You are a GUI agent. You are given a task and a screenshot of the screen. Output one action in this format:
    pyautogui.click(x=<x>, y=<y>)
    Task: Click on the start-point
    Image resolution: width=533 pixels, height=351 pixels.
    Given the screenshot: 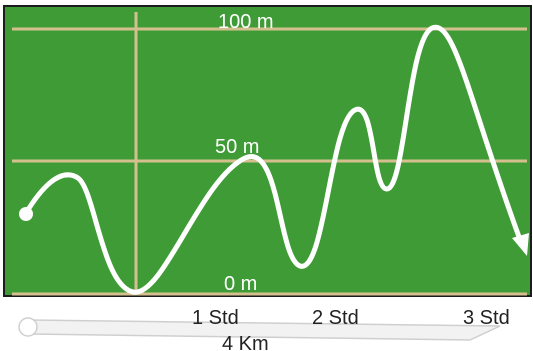 What is the action you would take?
    pyautogui.click(x=26, y=214)
    